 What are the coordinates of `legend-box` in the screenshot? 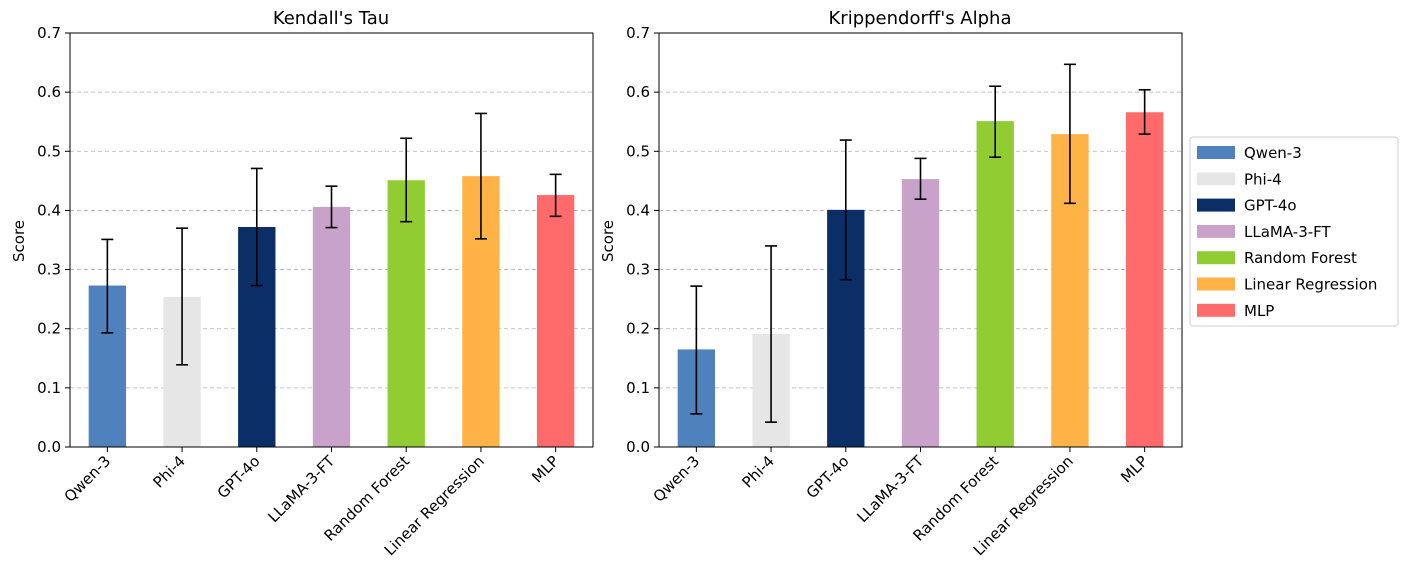 It's located at (1294, 231).